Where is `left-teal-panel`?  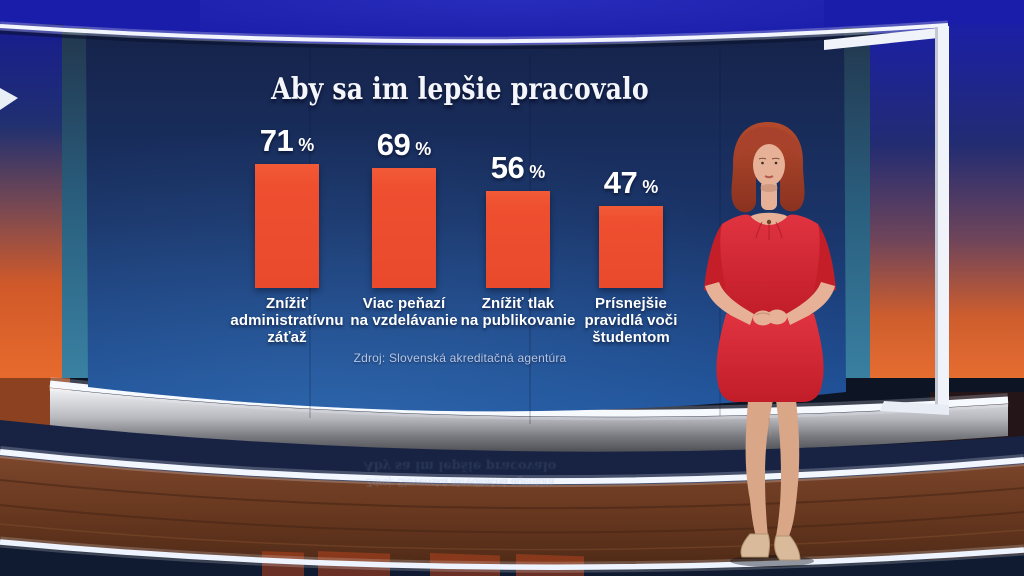 left-teal-panel is located at coordinates (76, 208).